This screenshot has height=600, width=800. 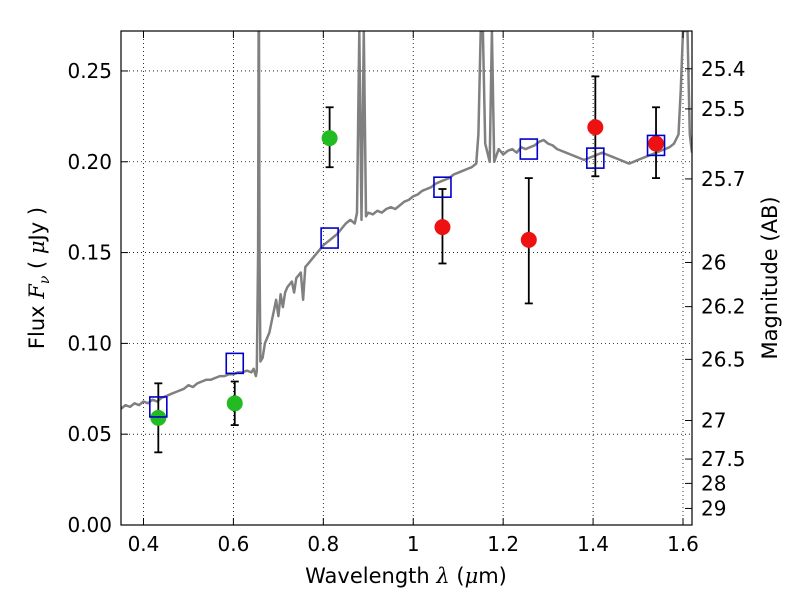 I want to click on x-tick-label: 1.4, so click(x=593, y=544).